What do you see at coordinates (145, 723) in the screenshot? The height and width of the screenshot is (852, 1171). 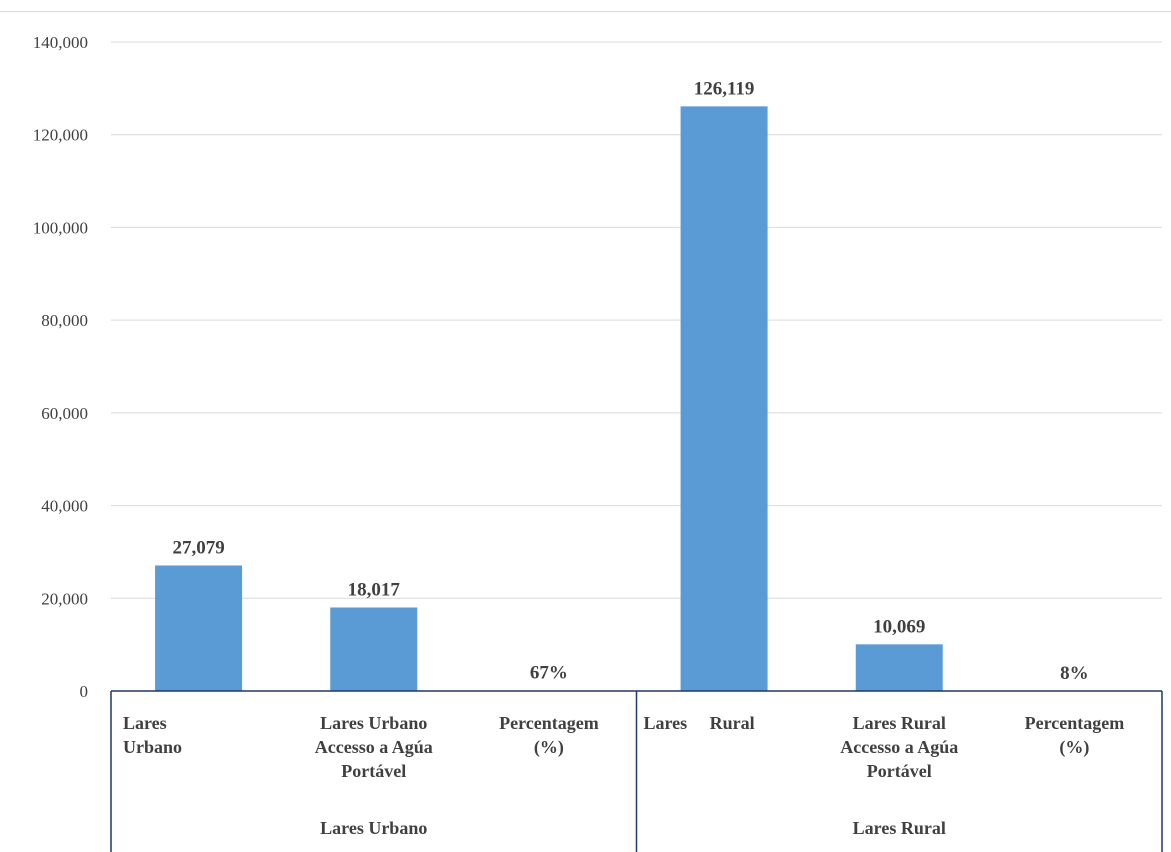 I see `category-label: Lares` at bounding box center [145, 723].